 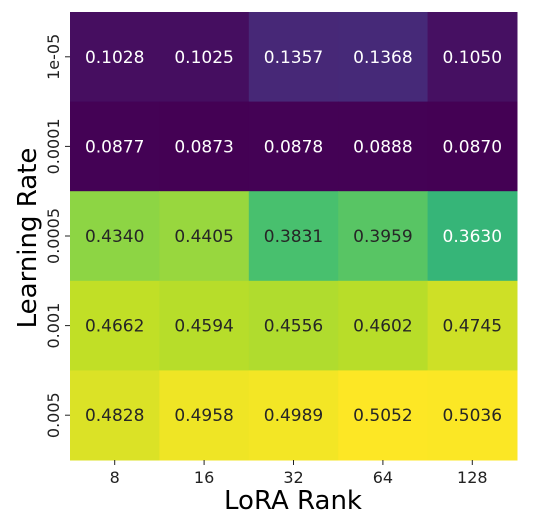 I want to click on y-tick-label: 0.001, so click(x=53, y=326).